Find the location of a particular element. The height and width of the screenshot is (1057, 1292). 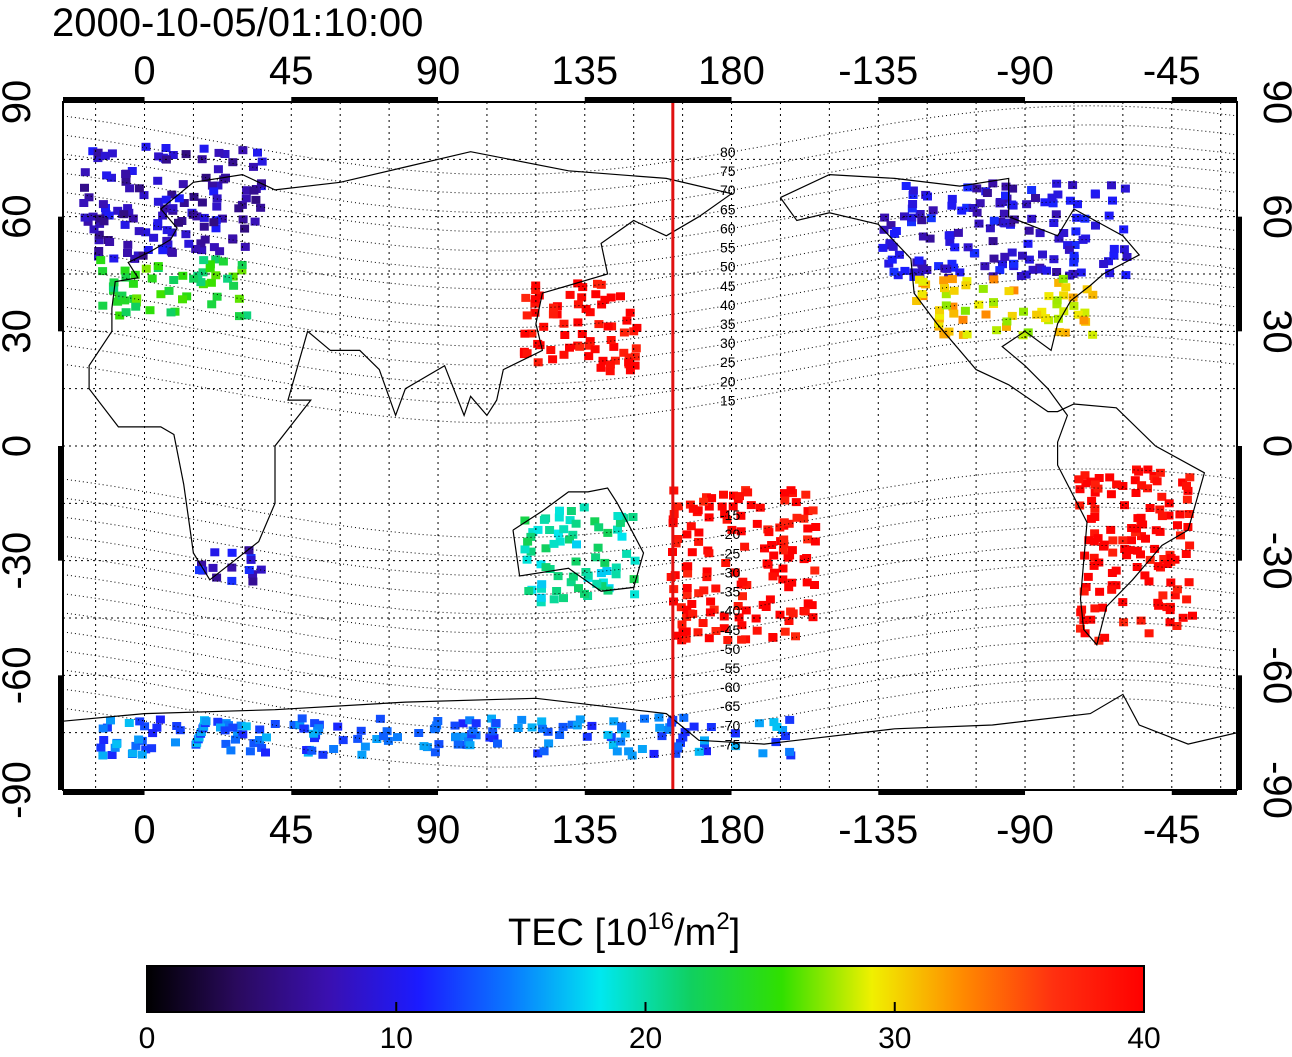

longitude-label: -135 is located at coordinates (878, 830).